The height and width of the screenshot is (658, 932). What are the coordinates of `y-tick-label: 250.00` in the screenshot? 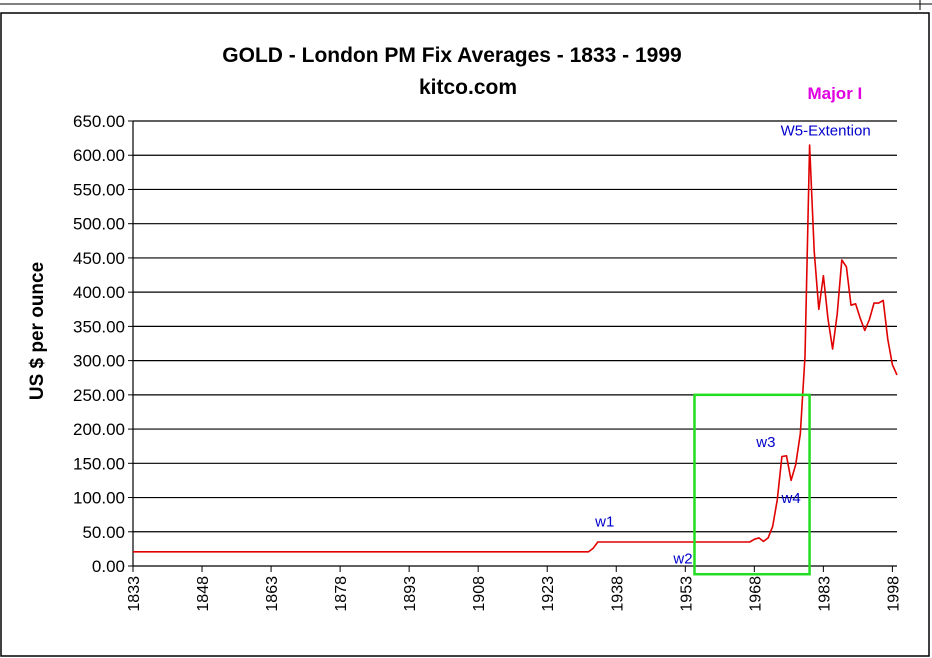 It's located at (99, 395).